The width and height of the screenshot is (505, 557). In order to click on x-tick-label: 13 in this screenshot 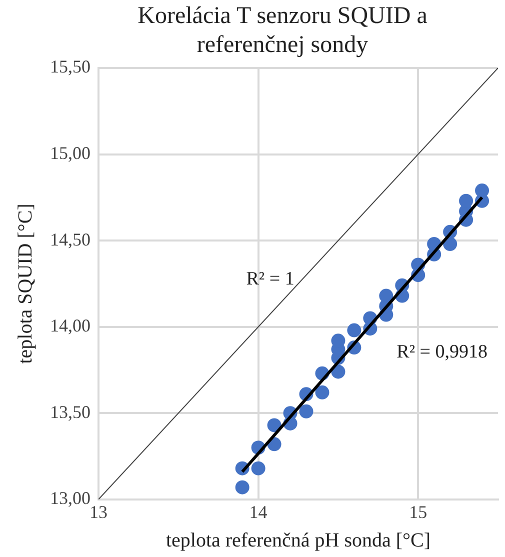, I will do `click(99, 512)`.